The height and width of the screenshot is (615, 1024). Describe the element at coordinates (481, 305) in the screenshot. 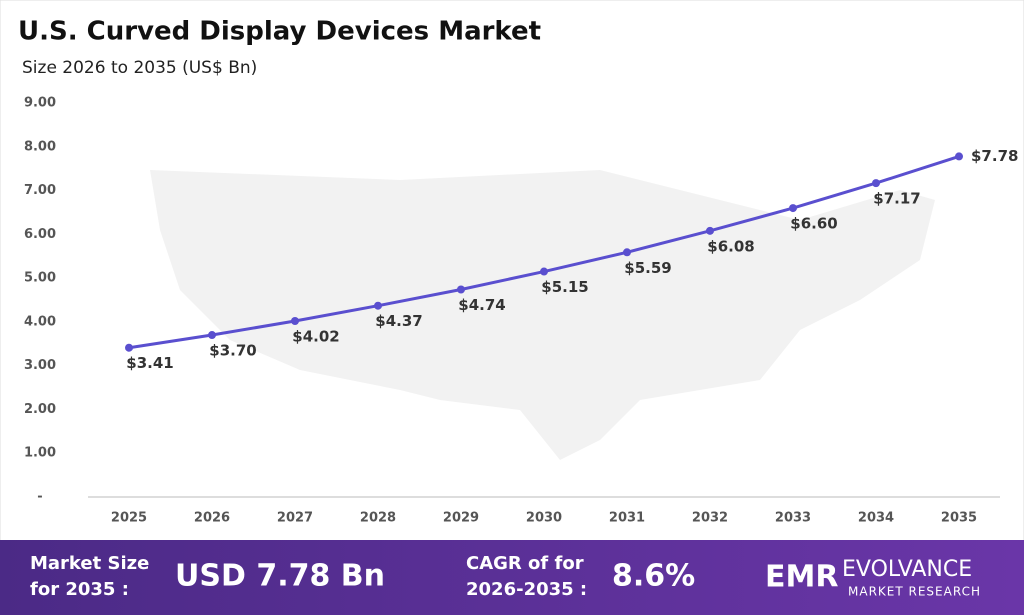

I see `value-label: $4.74` at that location.